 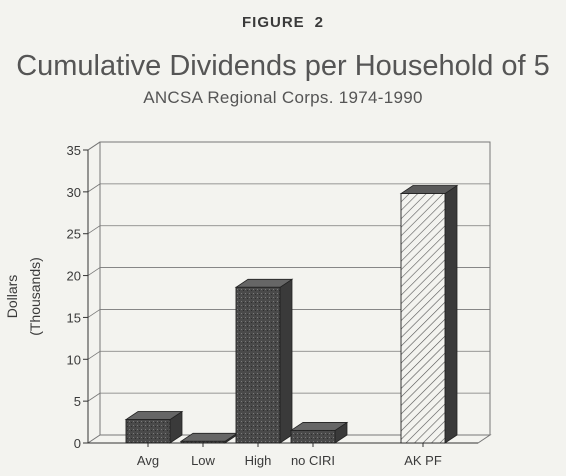 What do you see at coordinates (74, 359) in the screenshot?
I see `y-tick-label: 10` at bounding box center [74, 359].